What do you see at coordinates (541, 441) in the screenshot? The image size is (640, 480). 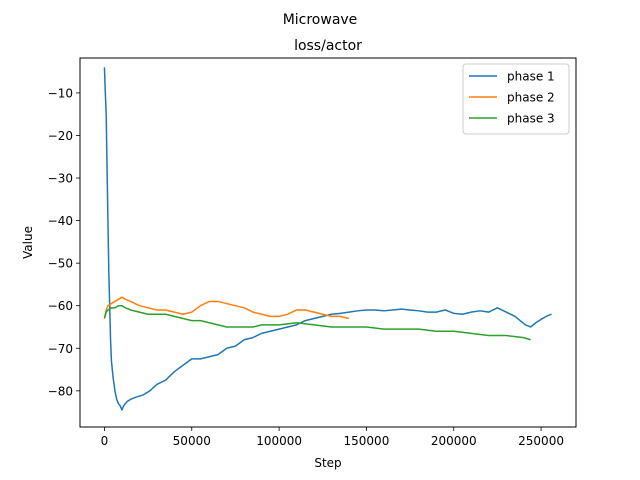 I see `x-tick-label: 250000` at bounding box center [541, 441].